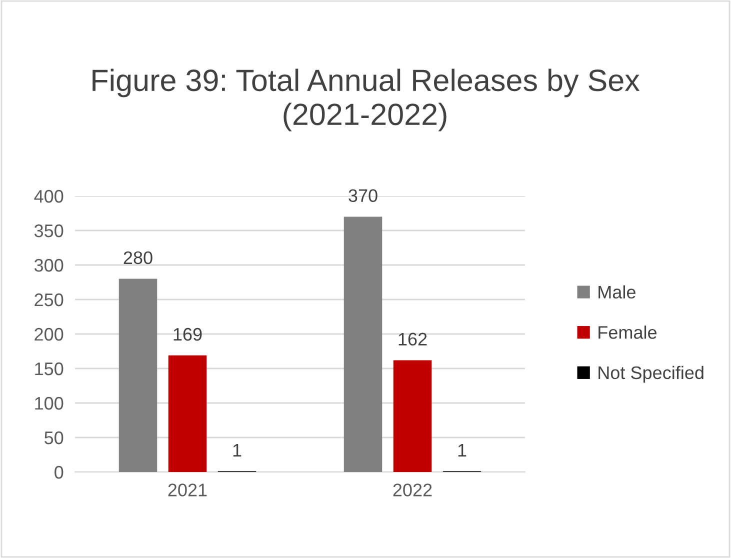 The height and width of the screenshot is (558, 731). Describe the element at coordinates (49, 231) in the screenshot. I see `y-tick-label: 350` at that location.